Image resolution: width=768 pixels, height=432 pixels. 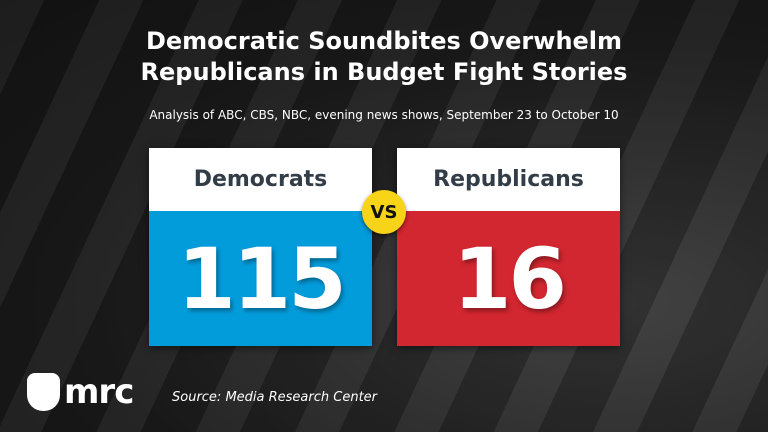 What do you see at coordinates (384, 72) in the screenshot?
I see `headline-line-2: Republicans in Budget Fight Stories` at bounding box center [384, 72].